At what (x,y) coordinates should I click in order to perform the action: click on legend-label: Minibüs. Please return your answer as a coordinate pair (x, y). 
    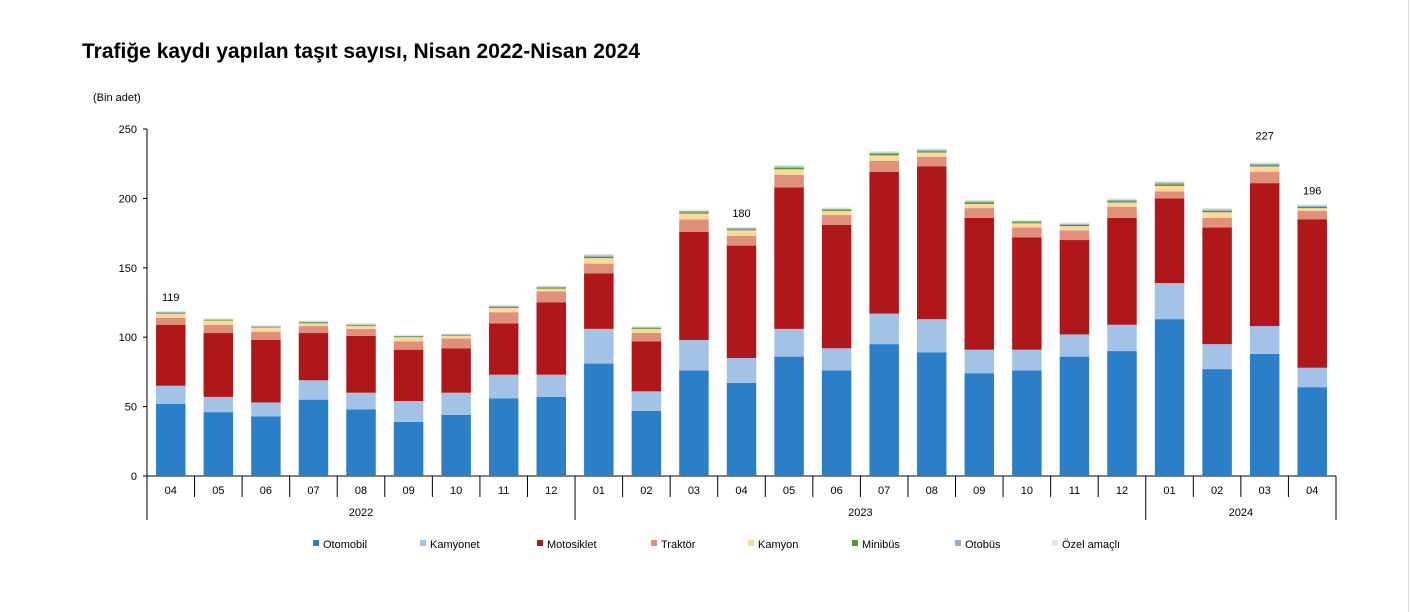
    Looking at the image, I should click on (881, 545).